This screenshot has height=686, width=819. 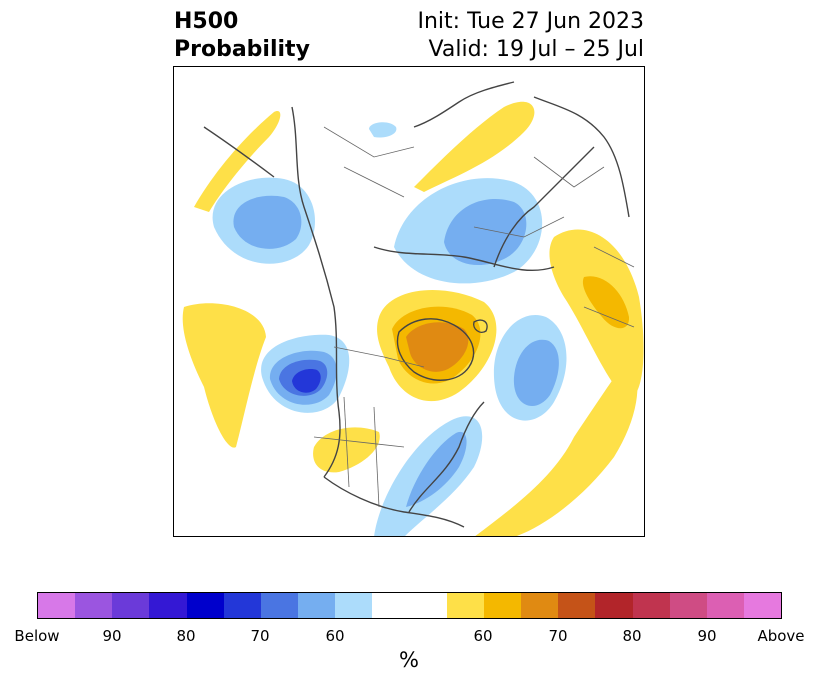 What do you see at coordinates (536, 49) in the screenshot?
I see `valid-label: Valid: 19 Jul – 25 Jul` at bounding box center [536, 49].